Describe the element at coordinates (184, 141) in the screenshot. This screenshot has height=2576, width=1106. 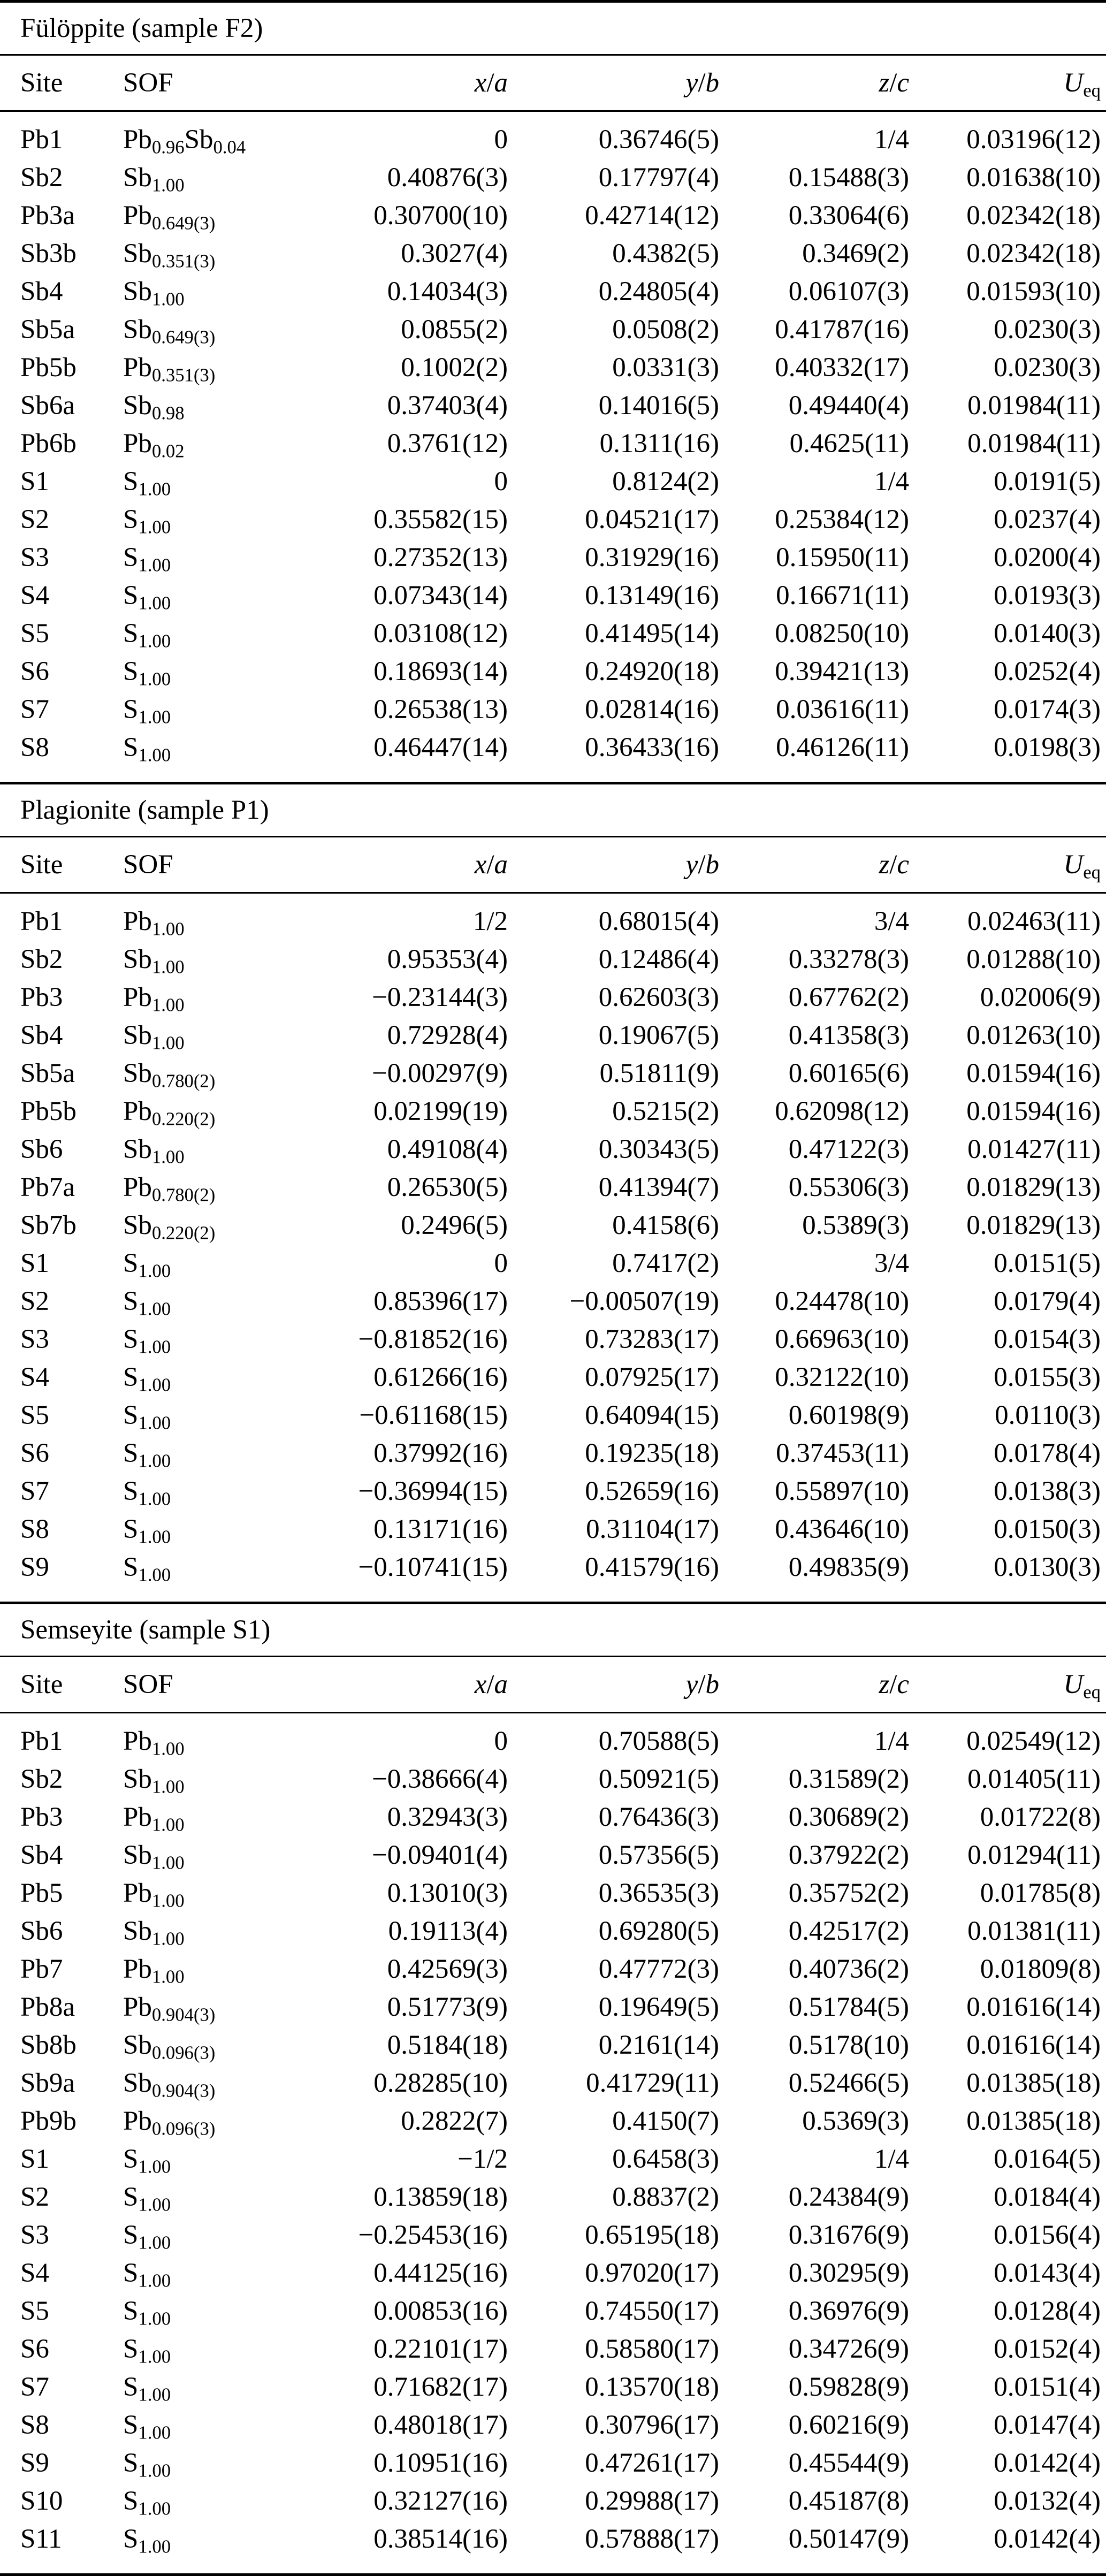
I see `sof-cell: Pb0.96Sb0.04` at that location.